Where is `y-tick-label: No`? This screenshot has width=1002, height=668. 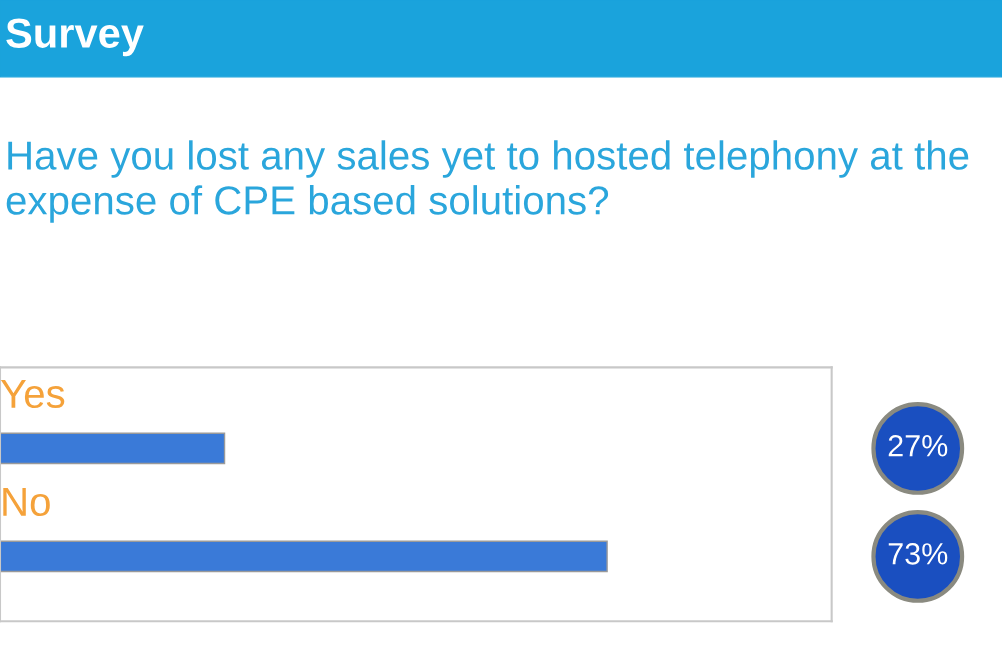
y-tick-label: No is located at coordinates (26, 502).